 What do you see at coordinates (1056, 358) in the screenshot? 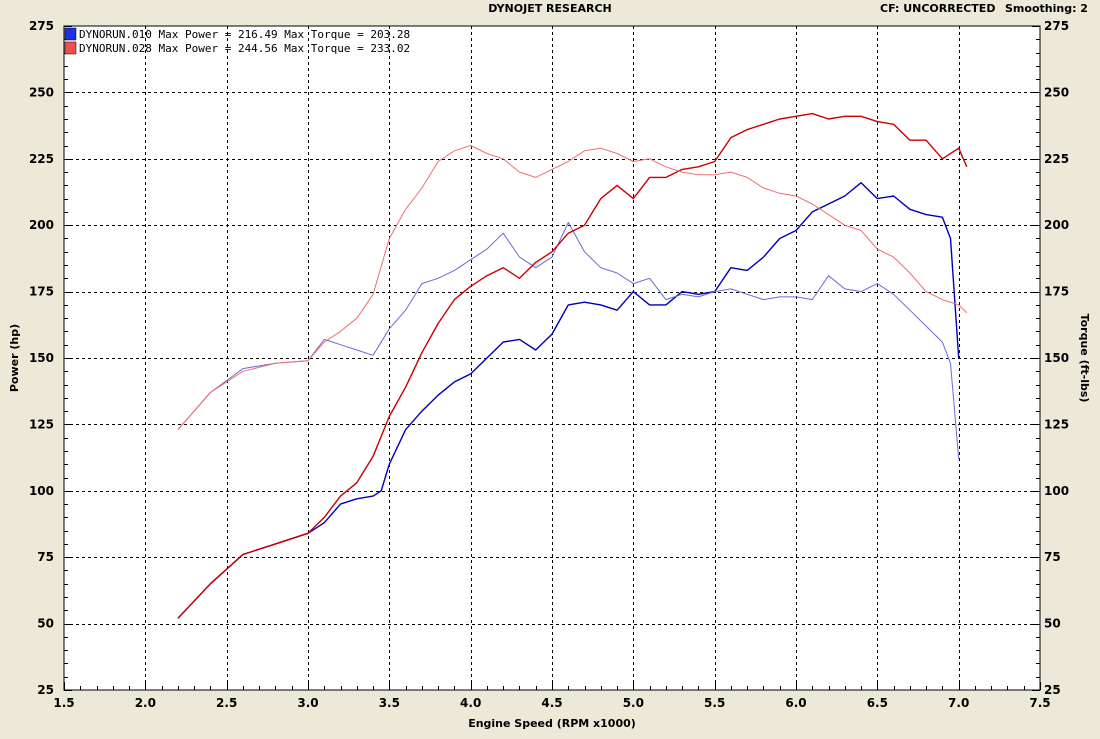
I see `y2-tick-label: 150` at bounding box center [1056, 358].